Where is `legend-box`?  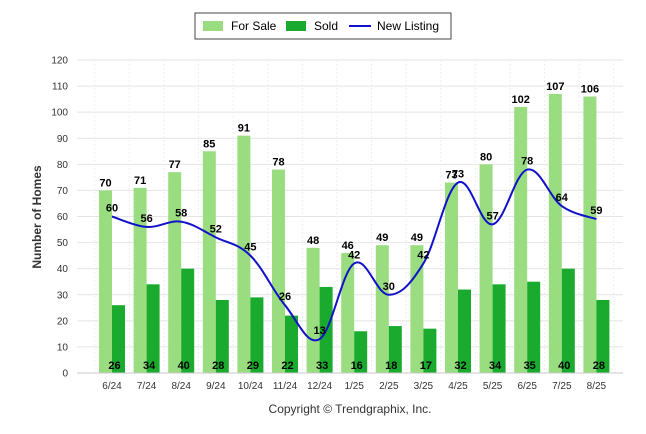
legend-box is located at coordinates (323, 26).